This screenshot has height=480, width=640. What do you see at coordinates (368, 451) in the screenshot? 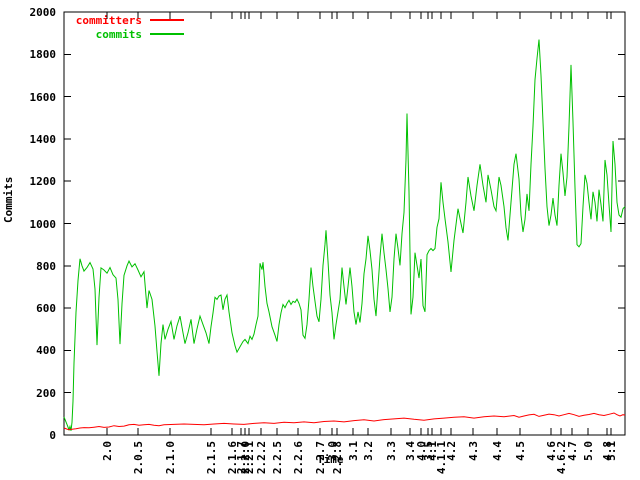
I see `x-tick-label: 3.2` at bounding box center [368, 451].